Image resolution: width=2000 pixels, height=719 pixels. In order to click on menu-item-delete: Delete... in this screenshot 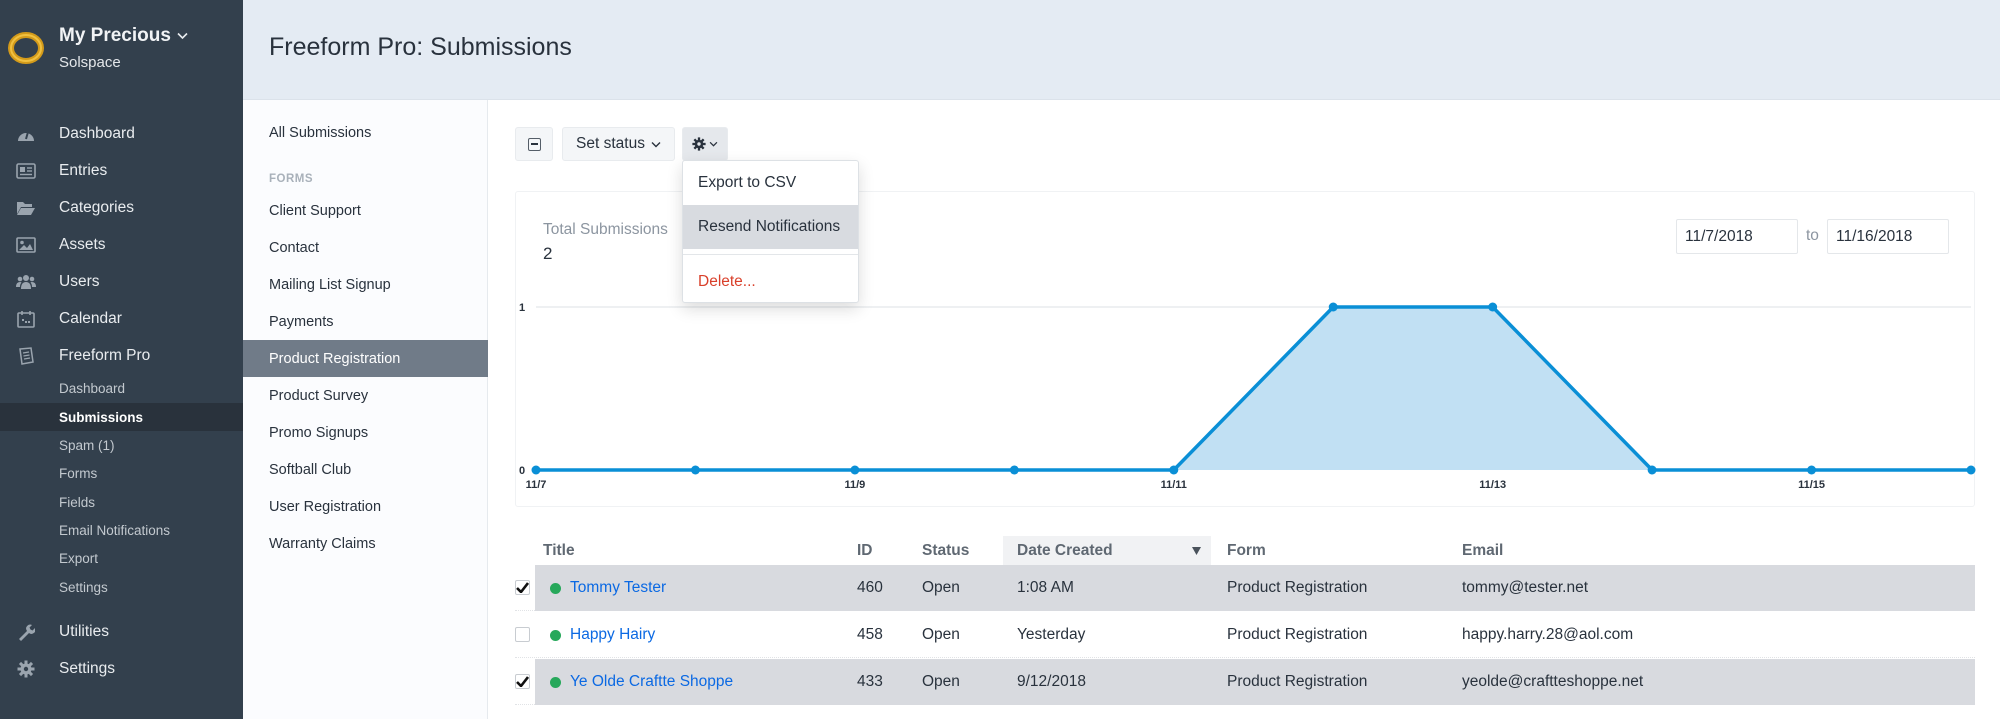, I will do `click(727, 281)`.